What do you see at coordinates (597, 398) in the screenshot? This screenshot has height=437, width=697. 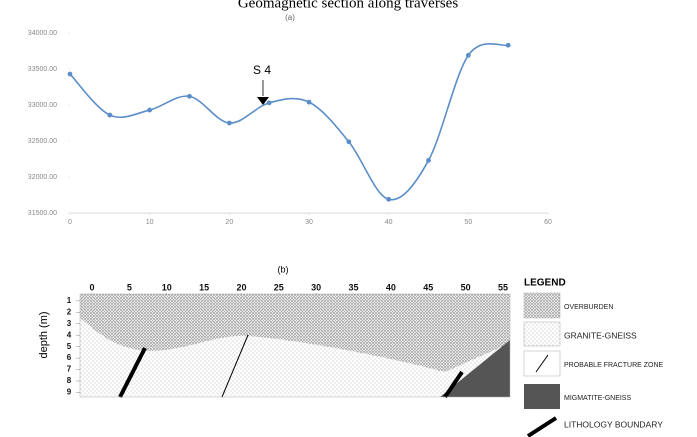 I see `legend-label: MIGMATITE-GNEISS` at bounding box center [597, 398].